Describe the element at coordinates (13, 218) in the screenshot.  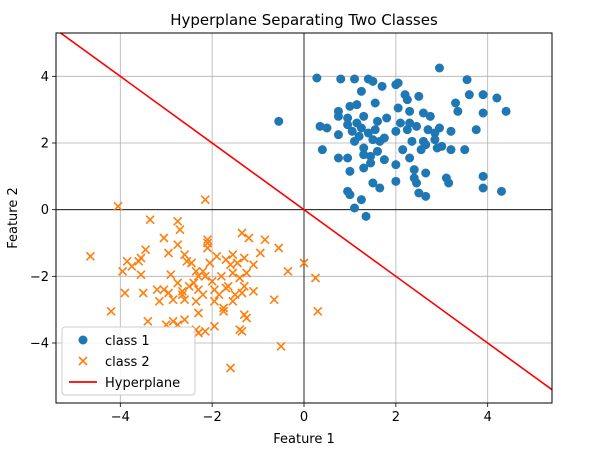
I see `y-axis-label: Feature 2` at that location.